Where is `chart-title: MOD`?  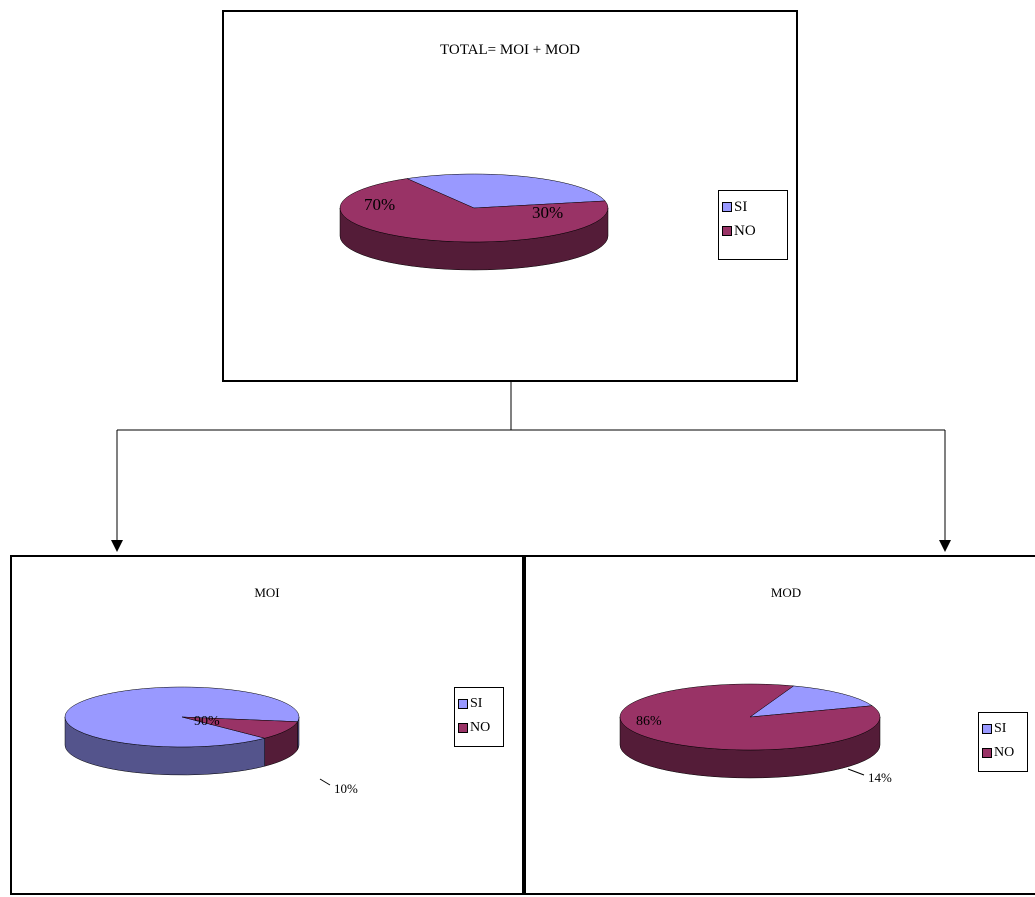 chart-title: MOD is located at coordinates (786, 592).